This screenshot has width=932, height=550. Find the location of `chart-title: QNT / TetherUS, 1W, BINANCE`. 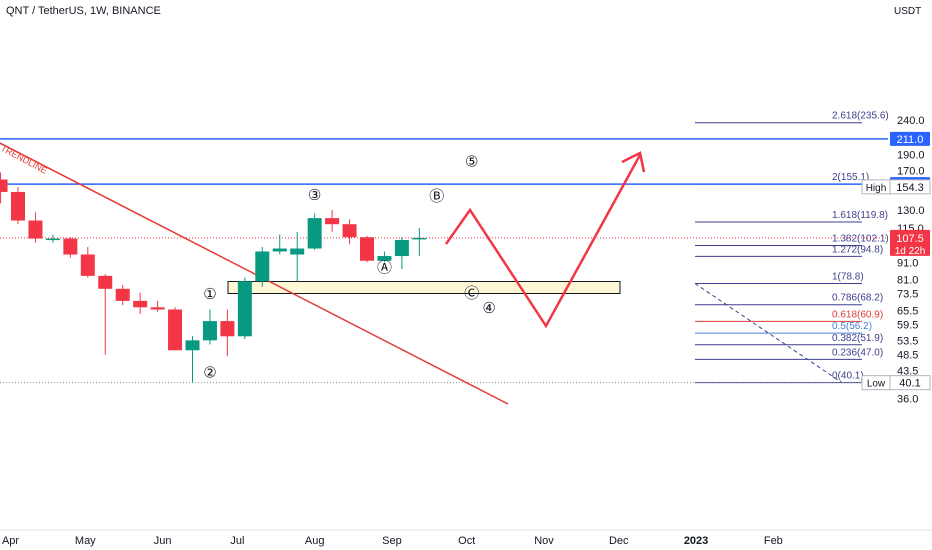

chart-title: QNT / TetherUS, 1W, BINANCE is located at coordinates (83, 11).